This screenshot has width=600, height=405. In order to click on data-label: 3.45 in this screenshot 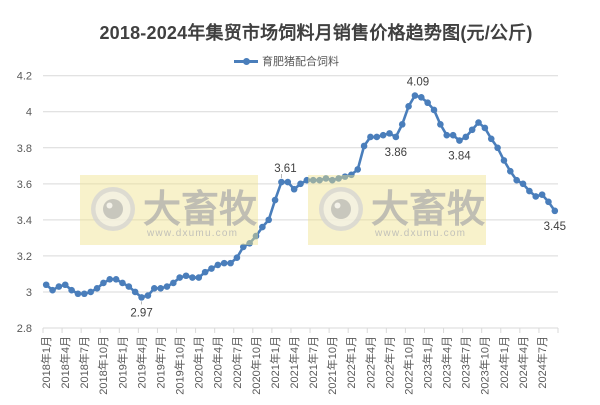, I will do `click(555, 227)`.